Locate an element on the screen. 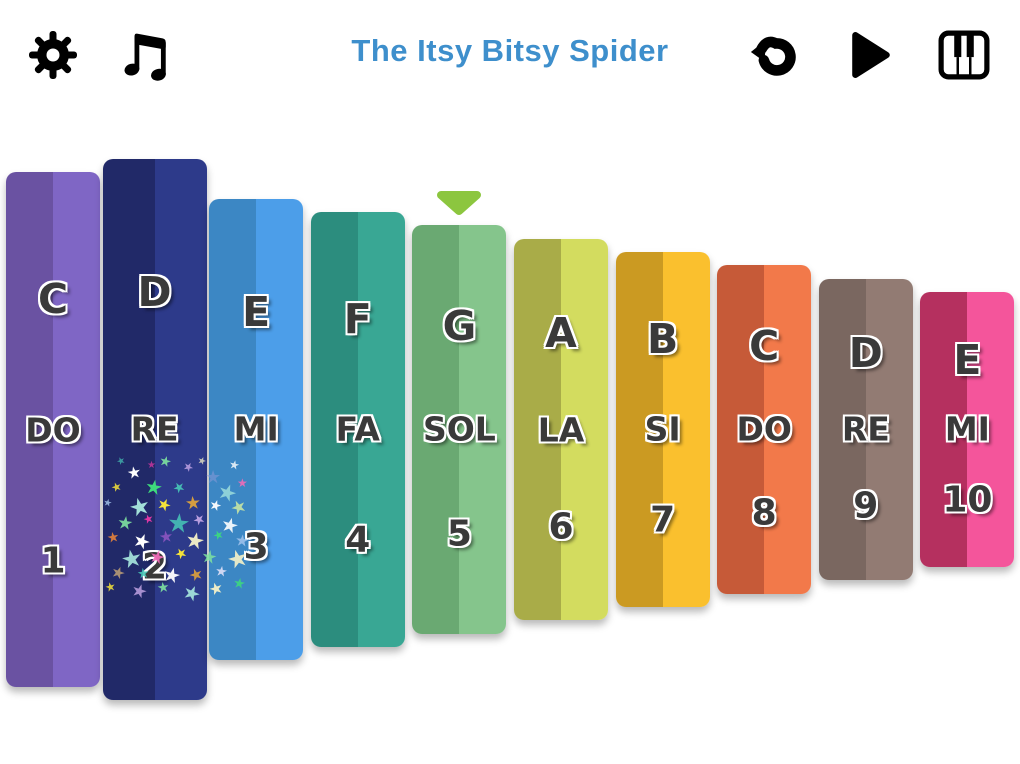 This screenshot has height=764, width=1020. keyboard-button is located at coordinates (964, 55).